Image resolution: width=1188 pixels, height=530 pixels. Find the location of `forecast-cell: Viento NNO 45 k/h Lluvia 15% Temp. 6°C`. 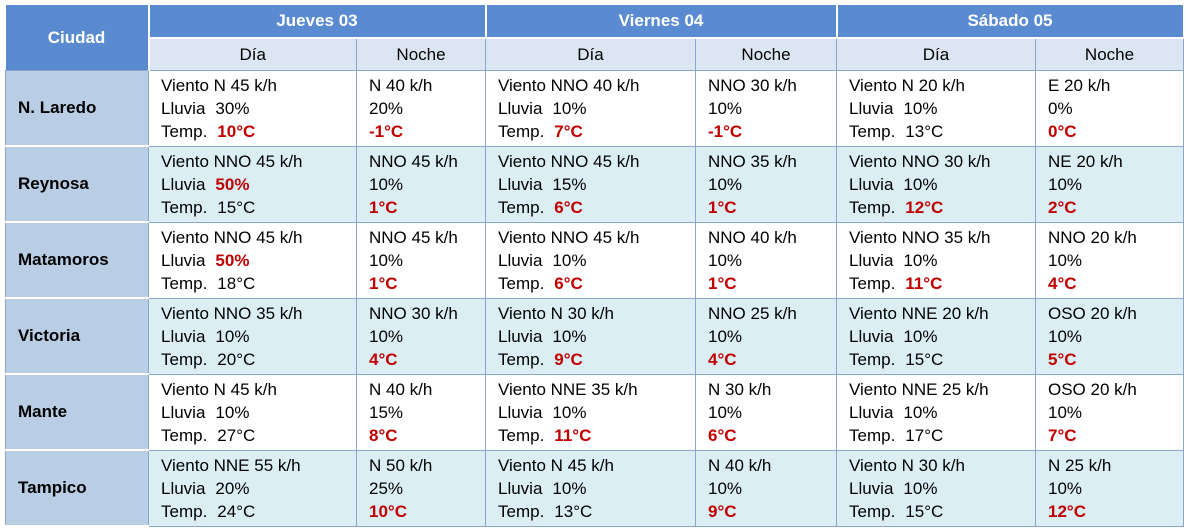

forecast-cell: Viento NNO 45 k/h Lluvia 15% Temp. 6°C is located at coordinates (590, 184).